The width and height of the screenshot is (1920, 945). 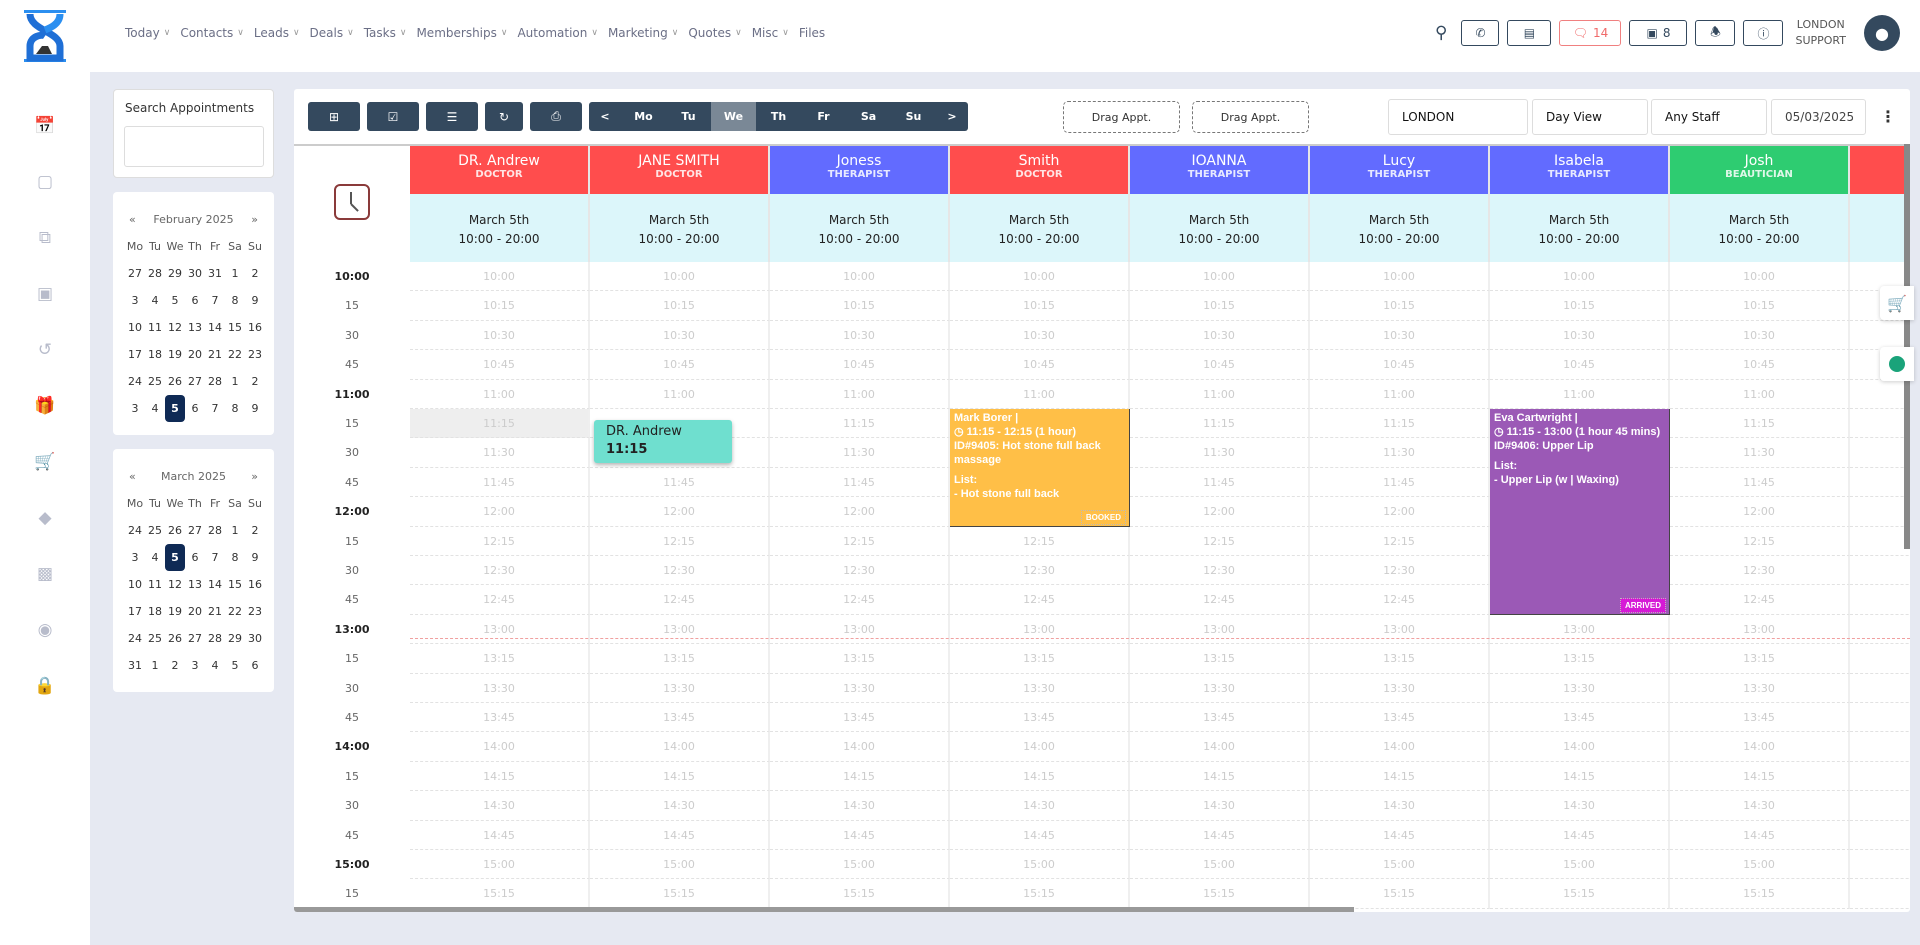 What do you see at coordinates (45, 350) in the screenshot?
I see `history-icon: ↺` at bounding box center [45, 350].